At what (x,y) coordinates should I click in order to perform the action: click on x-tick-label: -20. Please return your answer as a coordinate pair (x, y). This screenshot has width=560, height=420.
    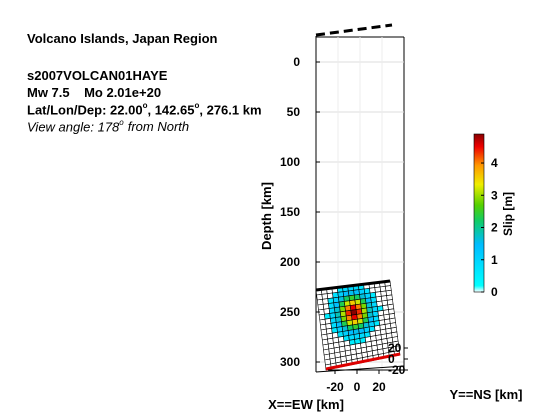
    Looking at the image, I should click on (335, 387).